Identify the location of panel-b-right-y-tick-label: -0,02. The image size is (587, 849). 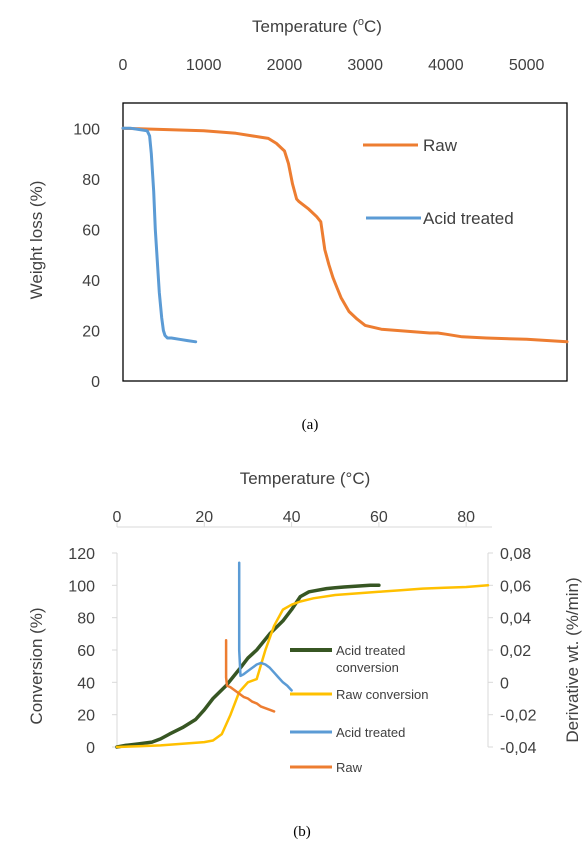
(518, 716).